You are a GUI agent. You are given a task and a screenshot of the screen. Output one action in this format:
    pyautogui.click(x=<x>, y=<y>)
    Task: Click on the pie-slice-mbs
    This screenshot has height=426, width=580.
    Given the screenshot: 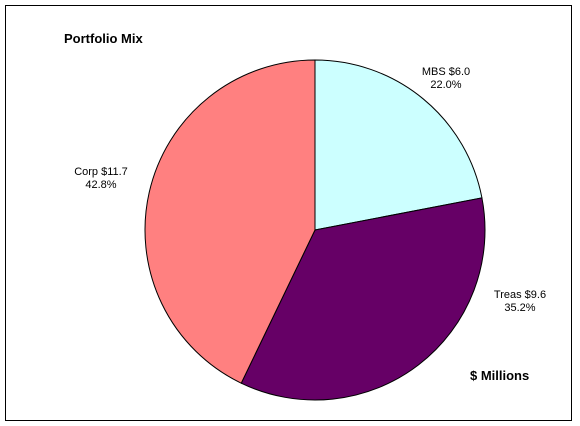 What is the action you would take?
    pyautogui.click(x=398, y=145)
    